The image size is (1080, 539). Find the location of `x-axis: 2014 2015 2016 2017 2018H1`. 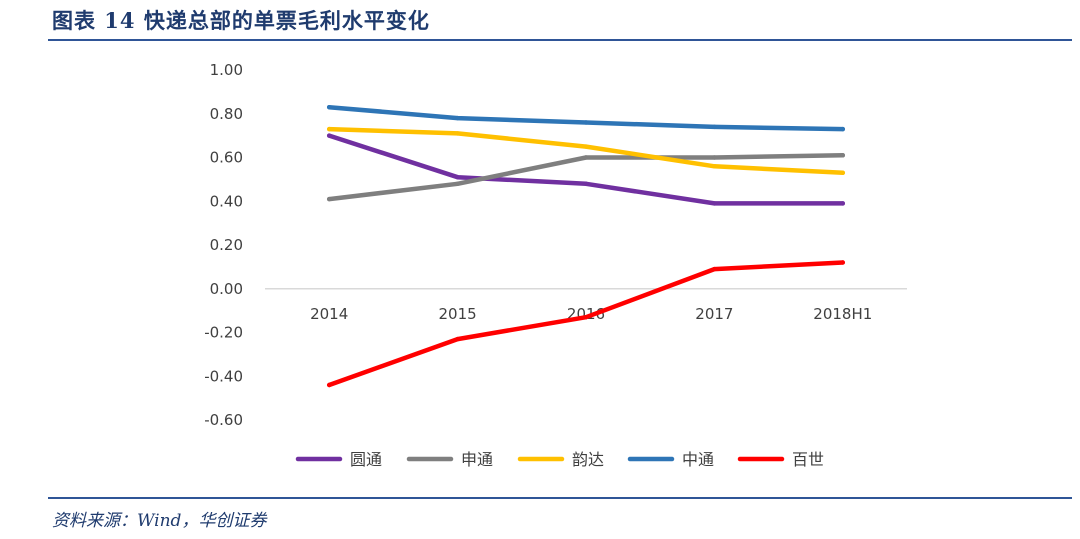

x-axis: 2014 2015 2016 2017 2018H1 is located at coordinates (591, 314).